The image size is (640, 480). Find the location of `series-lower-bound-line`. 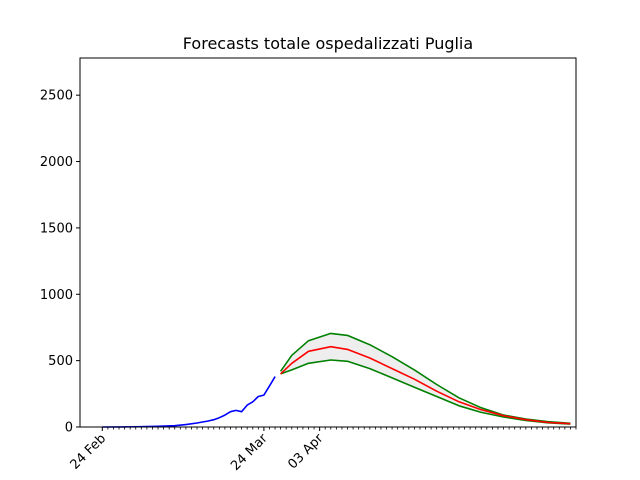

series-lower-bound-line is located at coordinates (425, 392).